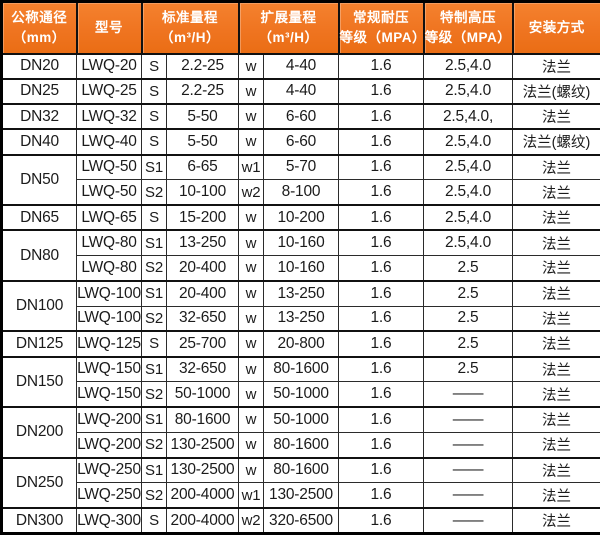 This screenshot has height=535, width=600. Describe the element at coordinates (109, 293) in the screenshot. I see `cell-model: LWQ-100` at that location.